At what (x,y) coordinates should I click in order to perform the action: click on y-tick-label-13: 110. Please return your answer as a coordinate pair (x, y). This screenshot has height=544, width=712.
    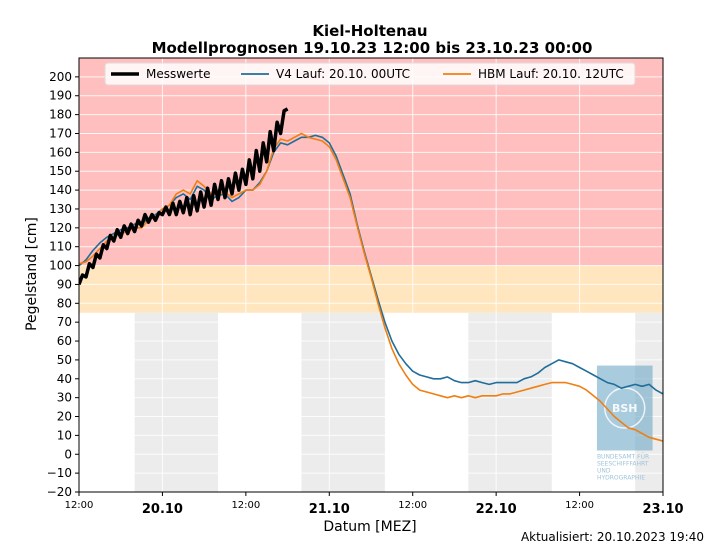
    Looking at the image, I should click on (60, 247).